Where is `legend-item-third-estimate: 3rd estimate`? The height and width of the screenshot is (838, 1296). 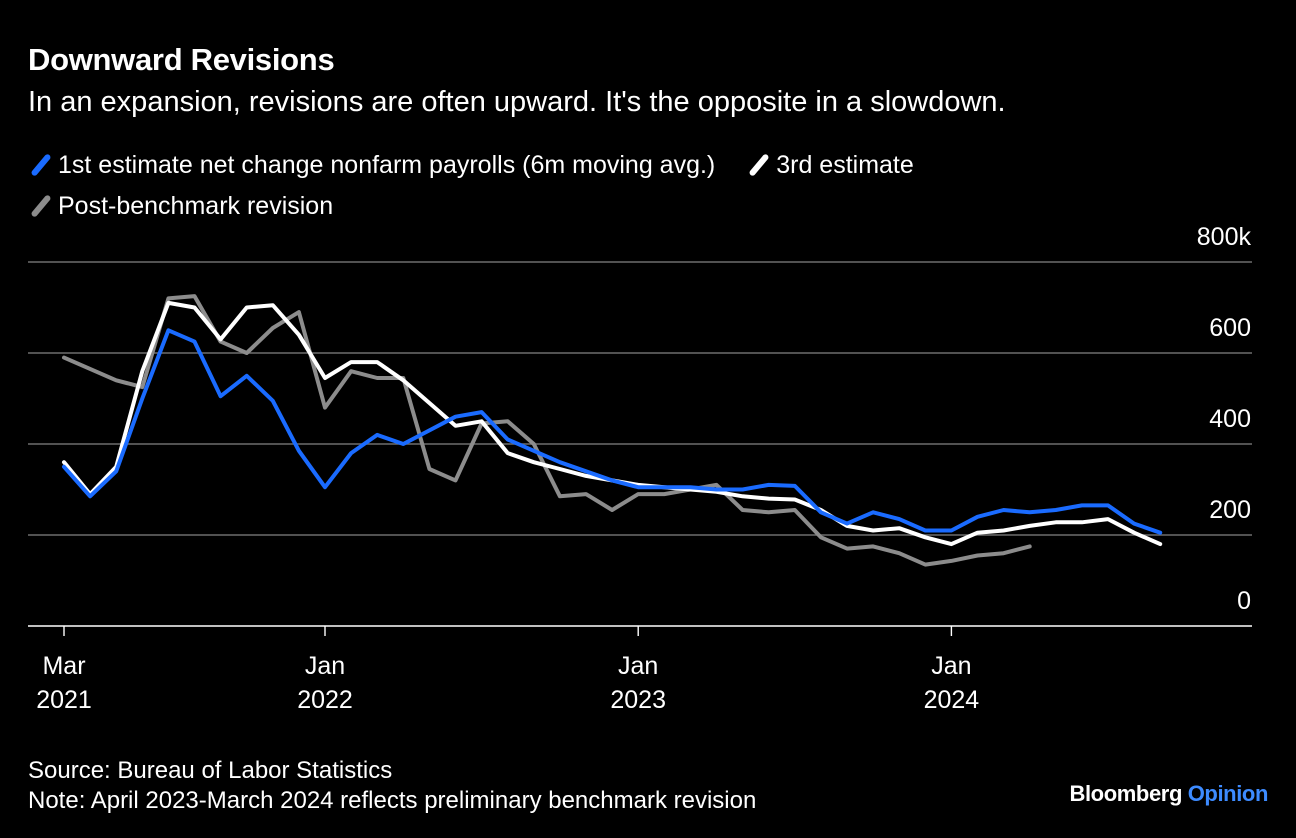 legend-item-third-estimate: 3rd estimate is located at coordinates (830, 165).